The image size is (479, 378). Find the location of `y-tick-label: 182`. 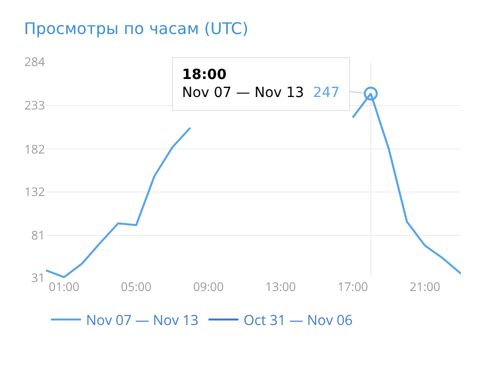

y-tick-label: 182 is located at coordinates (35, 149).